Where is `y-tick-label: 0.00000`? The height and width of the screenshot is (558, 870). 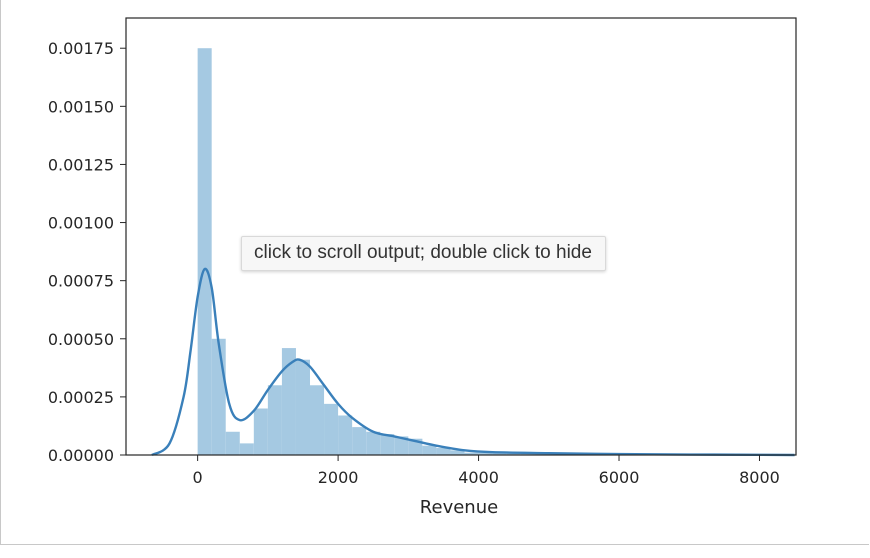 y-tick-label: 0.00000 is located at coordinates (81, 455).